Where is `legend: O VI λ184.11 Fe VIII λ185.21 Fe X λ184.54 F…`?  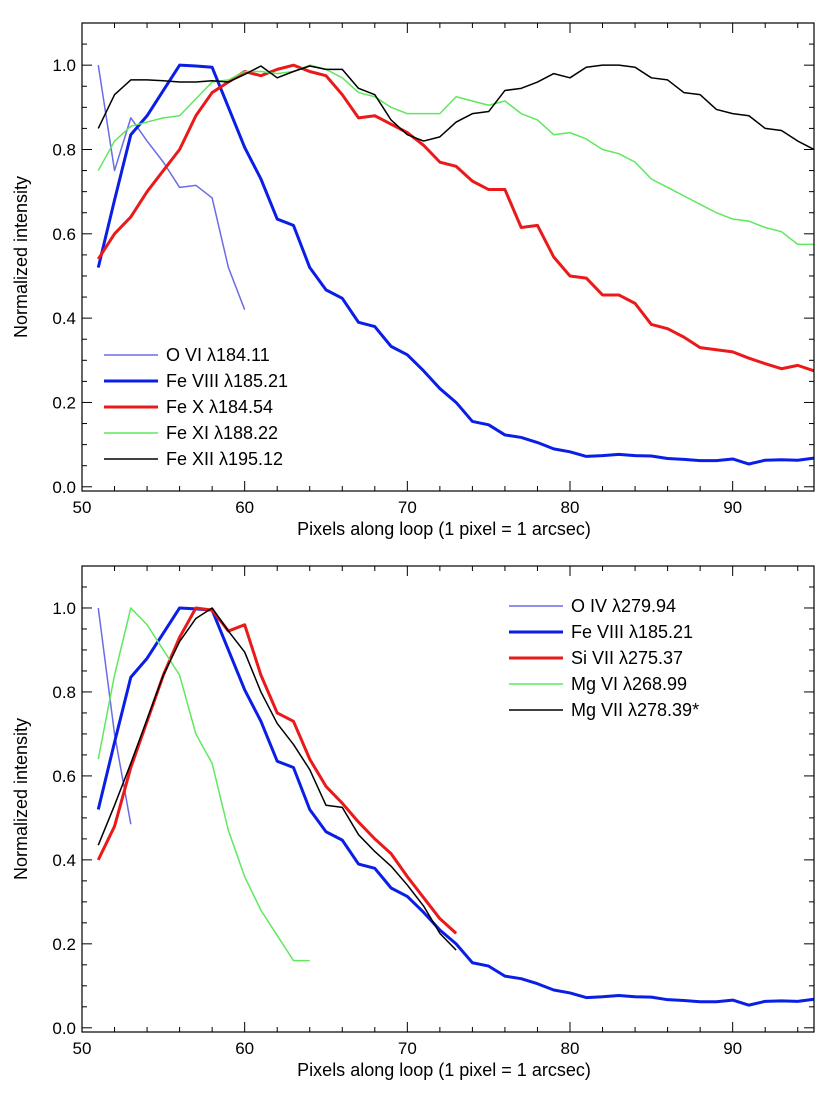 legend: O VI λ184.11 Fe VIII λ185.21 Fe X λ184.54 F… is located at coordinates (196, 407).